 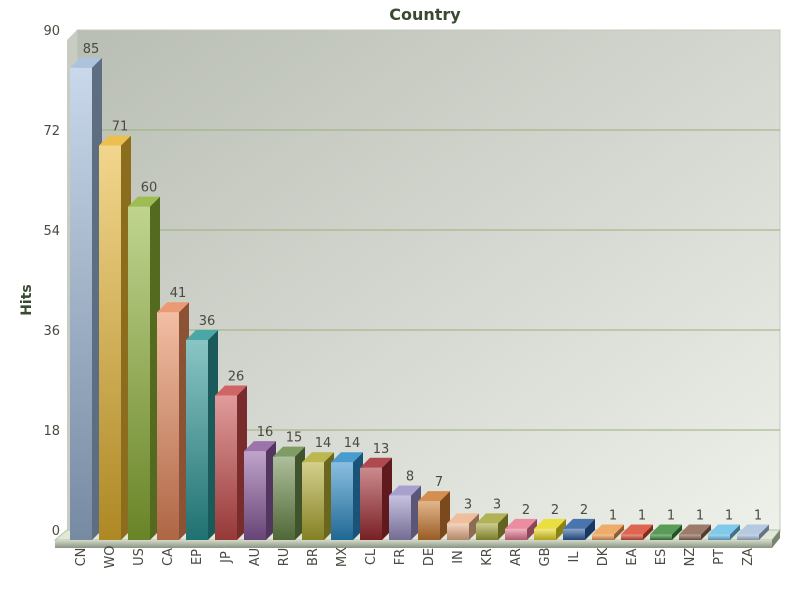 What do you see at coordinates (632, 556) in the screenshot?
I see `x-tick-label: EA` at bounding box center [632, 556].